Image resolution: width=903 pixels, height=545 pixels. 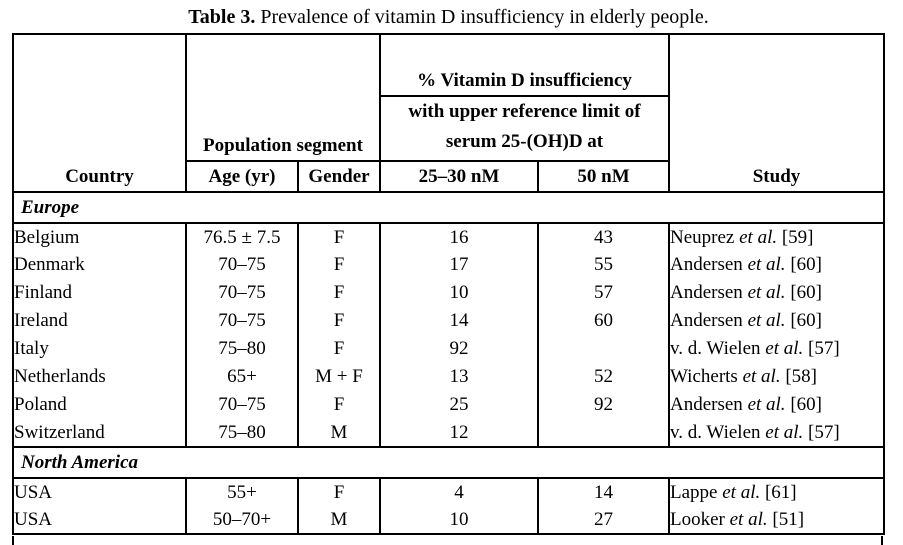 What do you see at coordinates (458, 177) in the screenshot?
I see `header-25-30-nm: 25–30 nM` at bounding box center [458, 177].